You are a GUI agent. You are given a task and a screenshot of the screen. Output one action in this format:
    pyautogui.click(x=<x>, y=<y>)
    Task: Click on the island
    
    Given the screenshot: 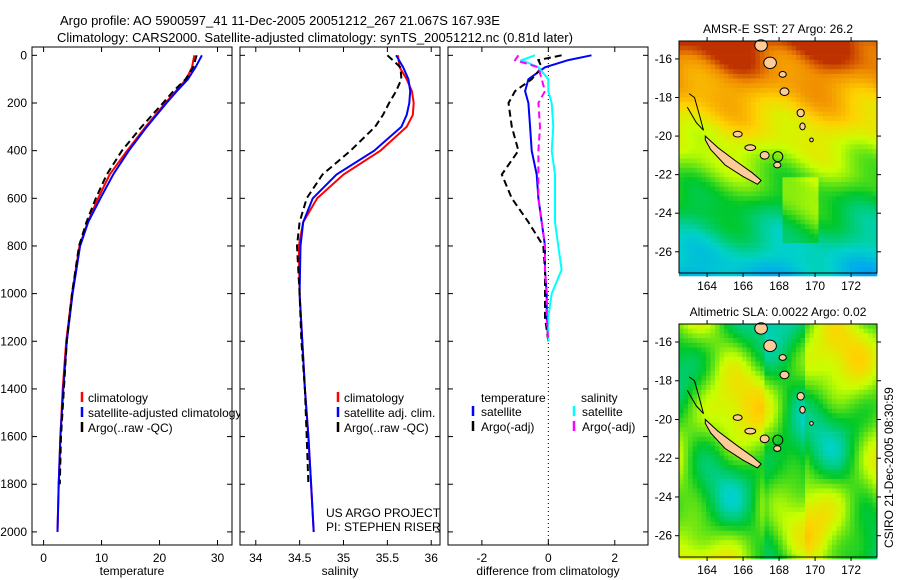 What is the action you would take?
    pyautogui.click(x=782, y=357)
    